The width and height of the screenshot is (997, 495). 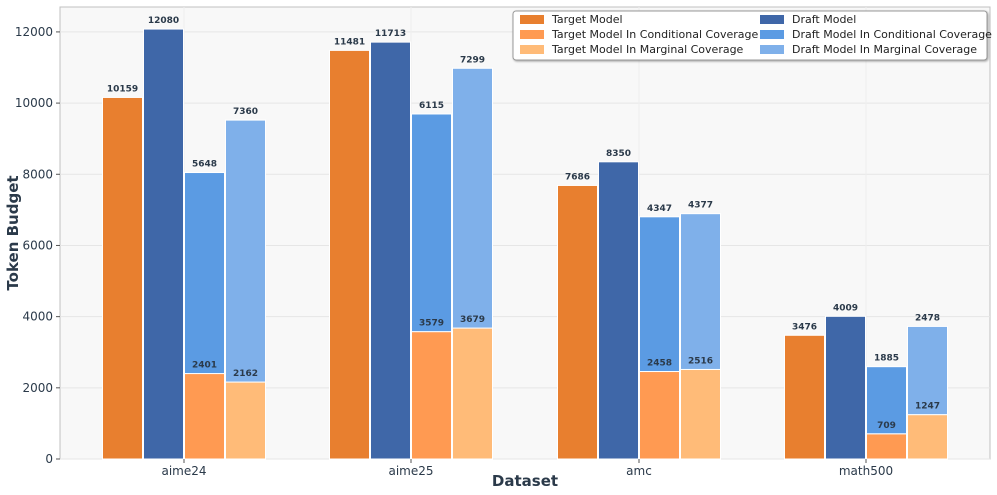 I want to click on bar-label-target-marginal: 3679, so click(x=472, y=320).